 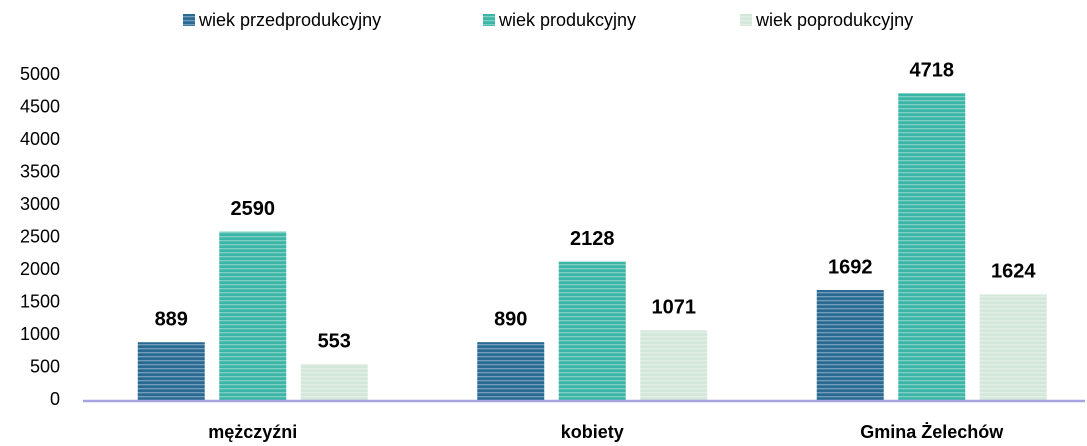 What do you see at coordinates (834, 20) in the screenshot?
I see `legend-label: wiek poprodukcyjny` at bounding box center [834, 20].